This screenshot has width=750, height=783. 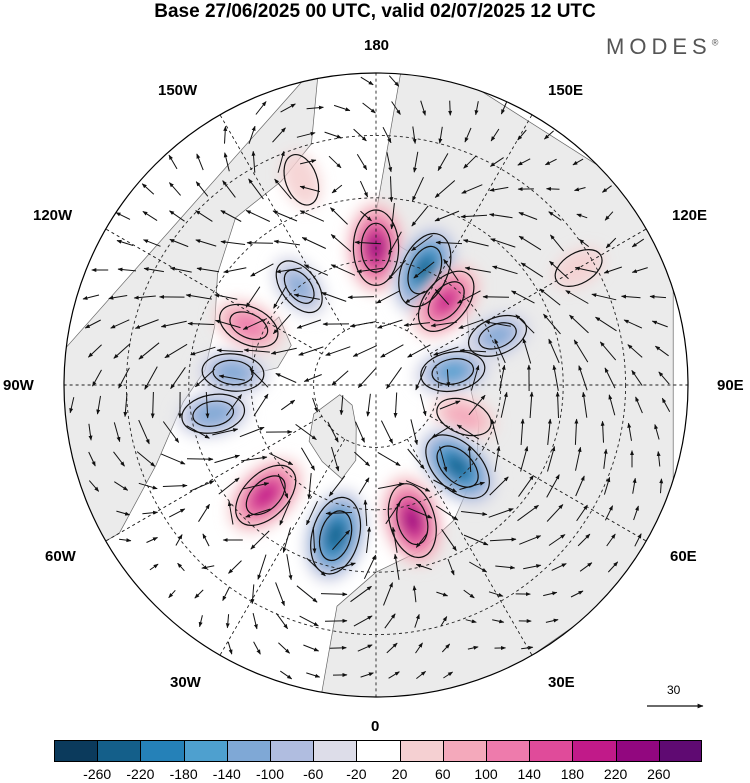 I want to click on colorbar-tick-label: 260, so click(x=659, y=774).